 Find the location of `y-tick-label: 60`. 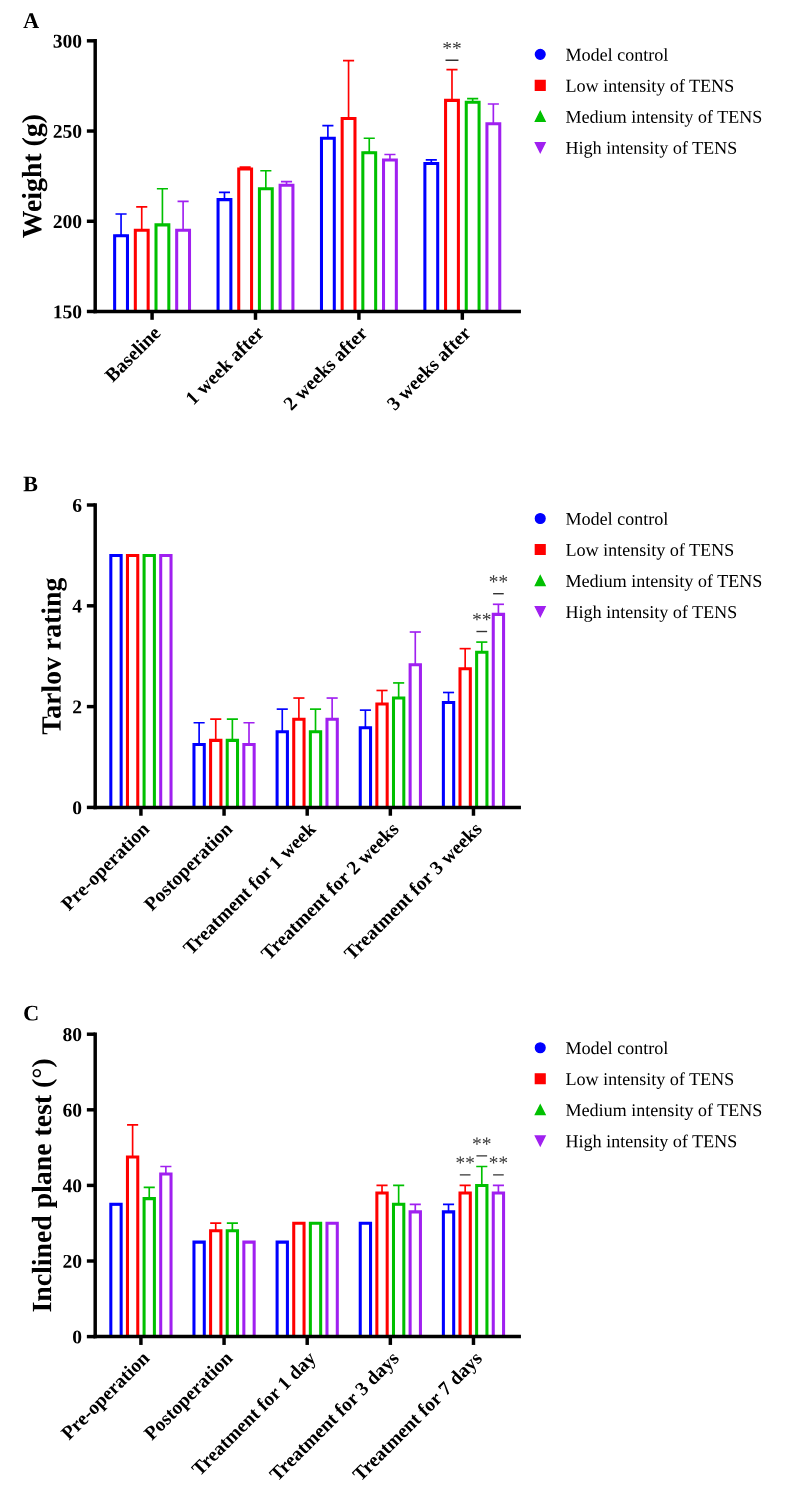

y-tick-label: 60 is located at coordinates (72, 1110).